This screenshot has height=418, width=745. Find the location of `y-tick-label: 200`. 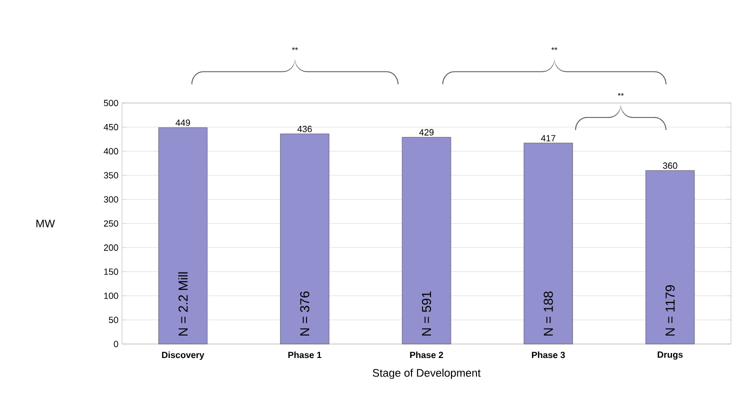

y-tick-label: 200 is located at coordinates (111, 247).